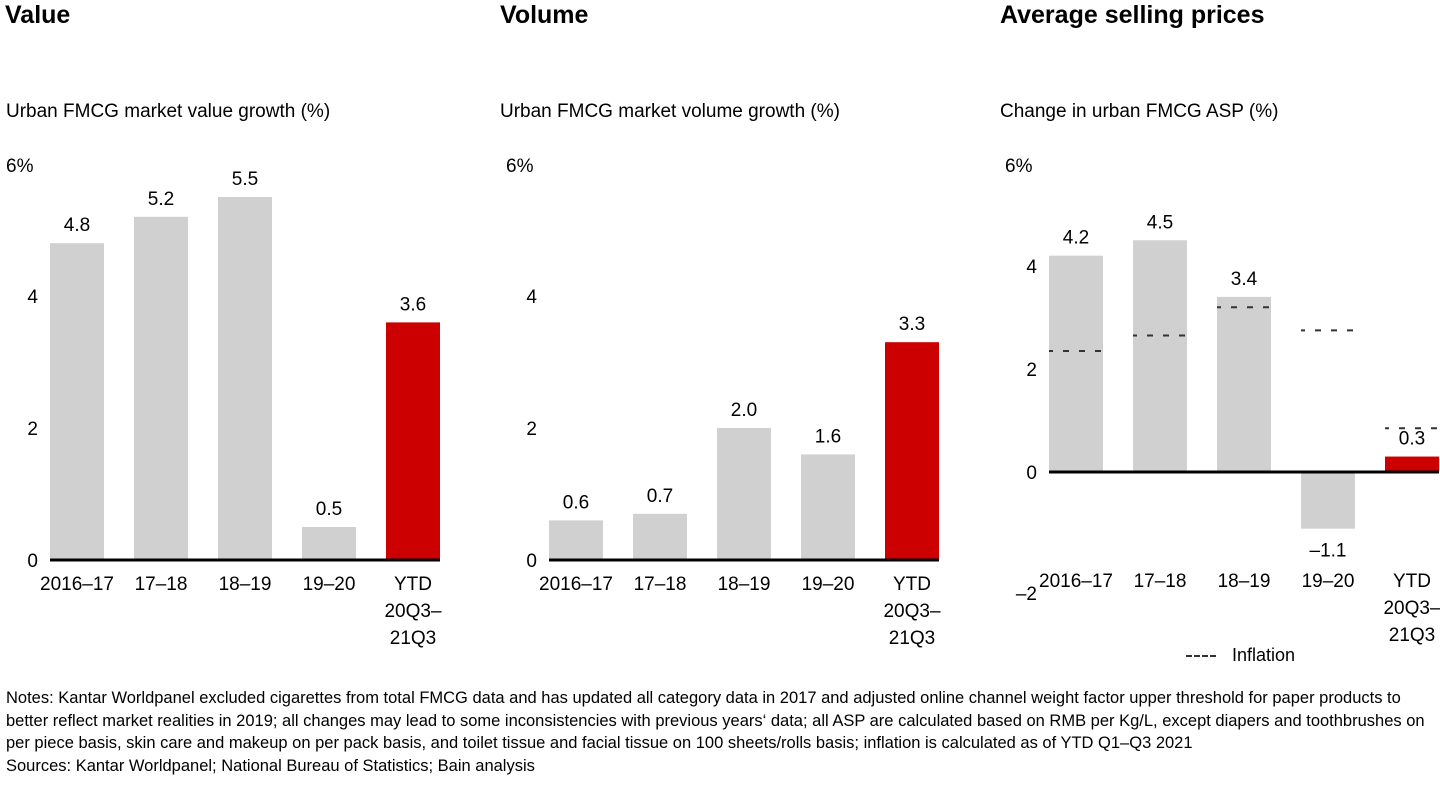 The image size is (1440, 810). What do you see at coordinates (1160, 222) in the screenshot?
I see `data-label: 4.5` at bounding box center [1160, 222].